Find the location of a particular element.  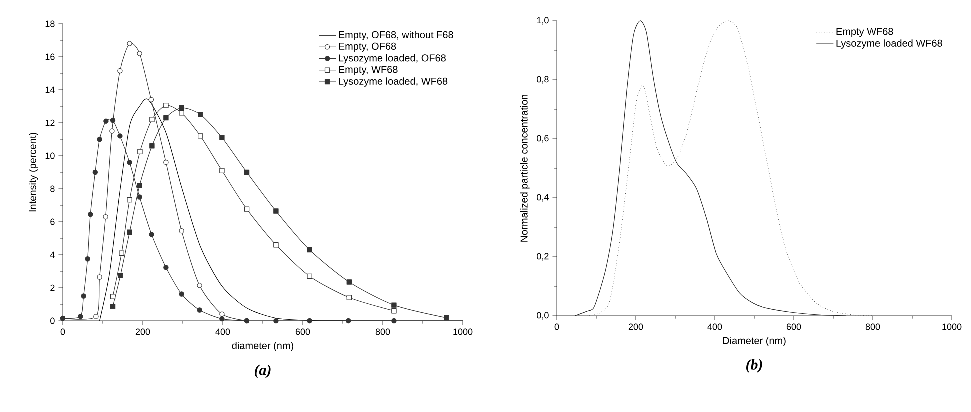

y-tick-label: 0 is located at coordinates (52, 321).